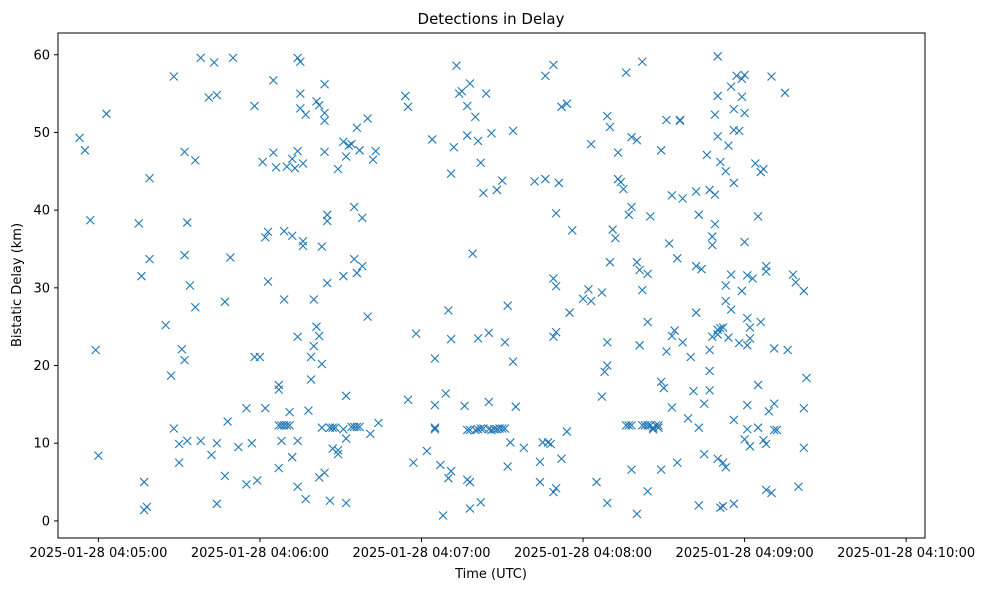 The image size is (987, 590). Describe the element at coordinates (41, 211) in the screenshot. I see `y-tick-label-4: 40` at that location.